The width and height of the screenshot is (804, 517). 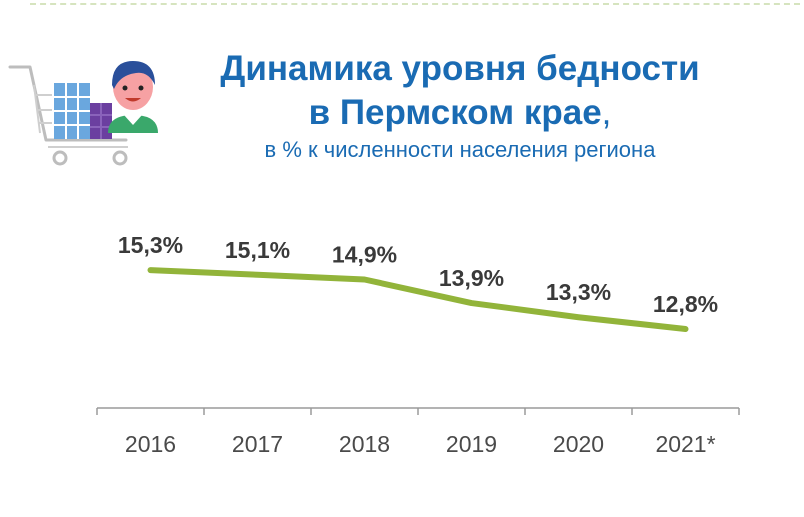 I want to click on x-tick-label: 2018, so click(x=364, y=444).